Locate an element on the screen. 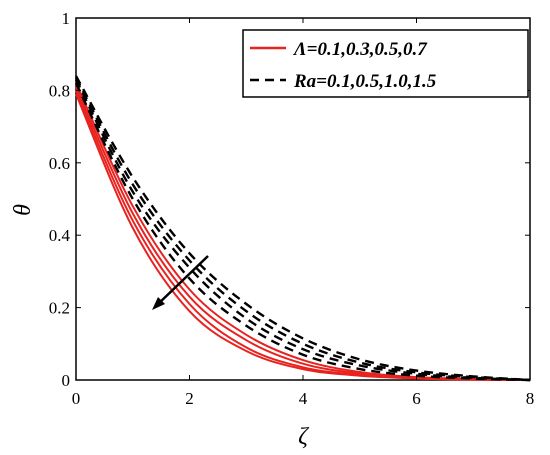  legend: Λ=0.1,0.3,0.5,0.7 Ra=0.1,0.5,1.0,1.5 is located at coordinates (385, 63).